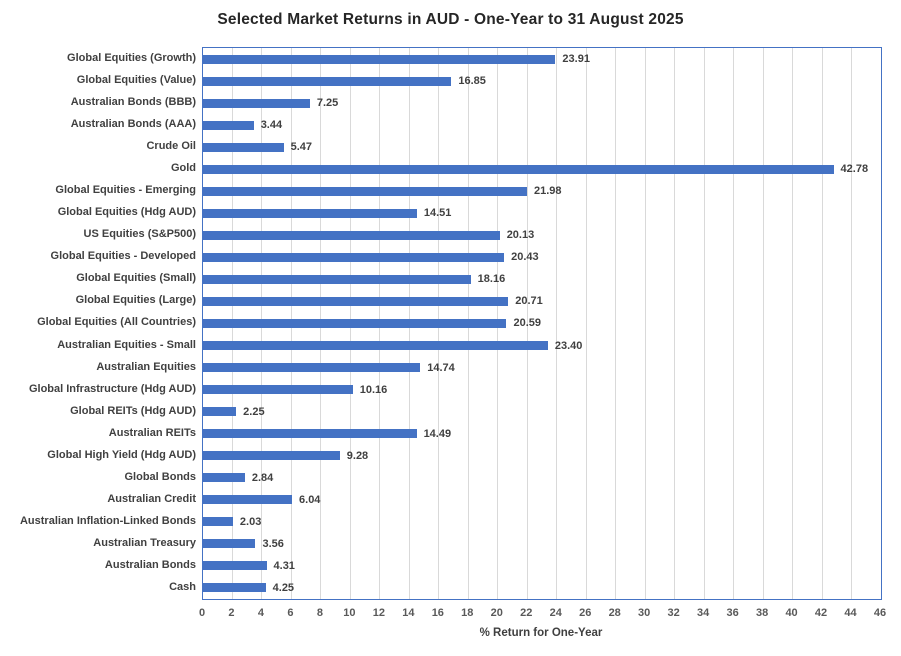 The height and width of the screenshot is (656, 901). What do you see at coordinates (123, 256) in the screenshot?
I see `category-label: Global Equities - Developed` at bounding box center [123, 256].